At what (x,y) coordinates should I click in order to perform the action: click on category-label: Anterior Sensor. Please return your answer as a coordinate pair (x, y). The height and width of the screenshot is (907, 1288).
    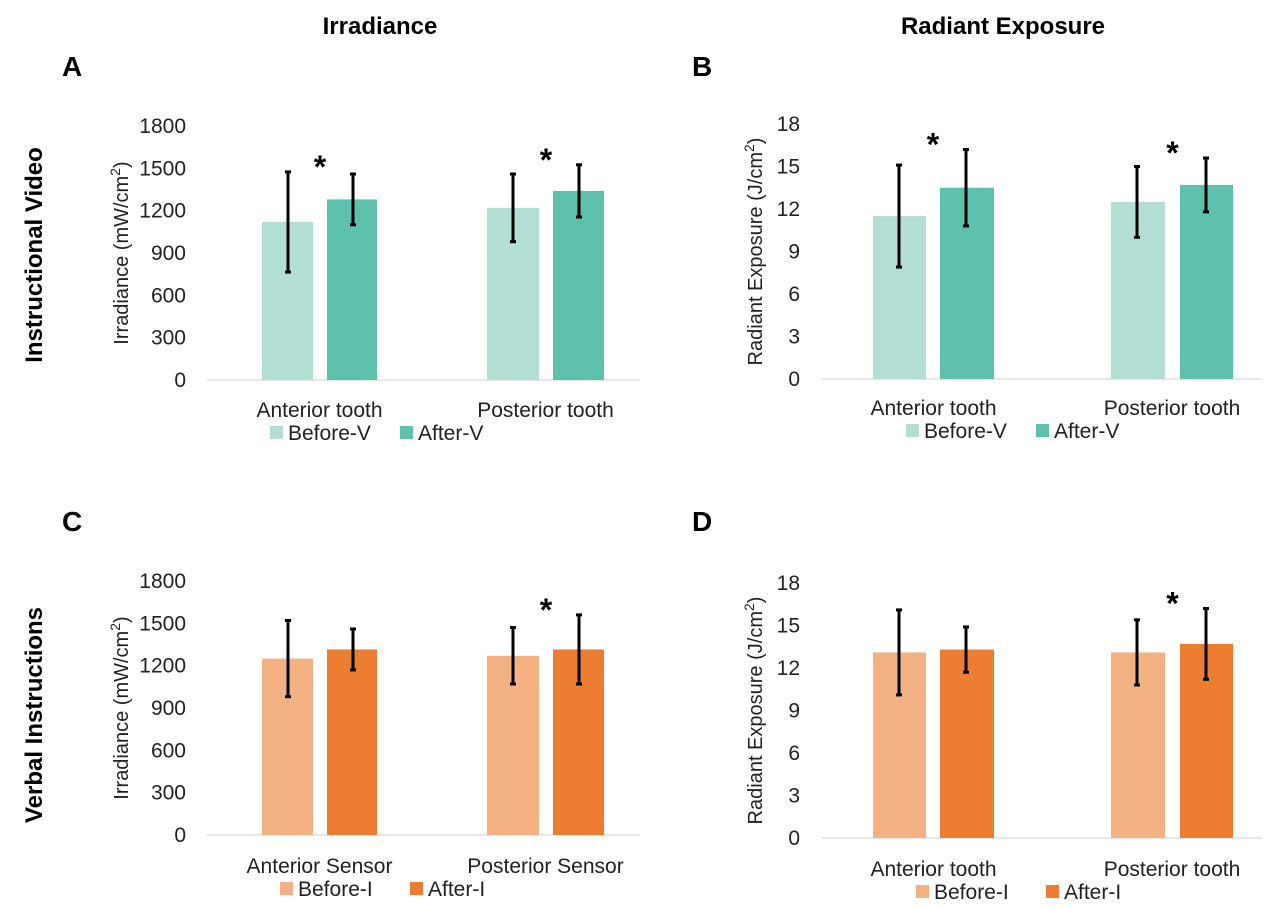
    Looking at the image, I should click on (320, 866).